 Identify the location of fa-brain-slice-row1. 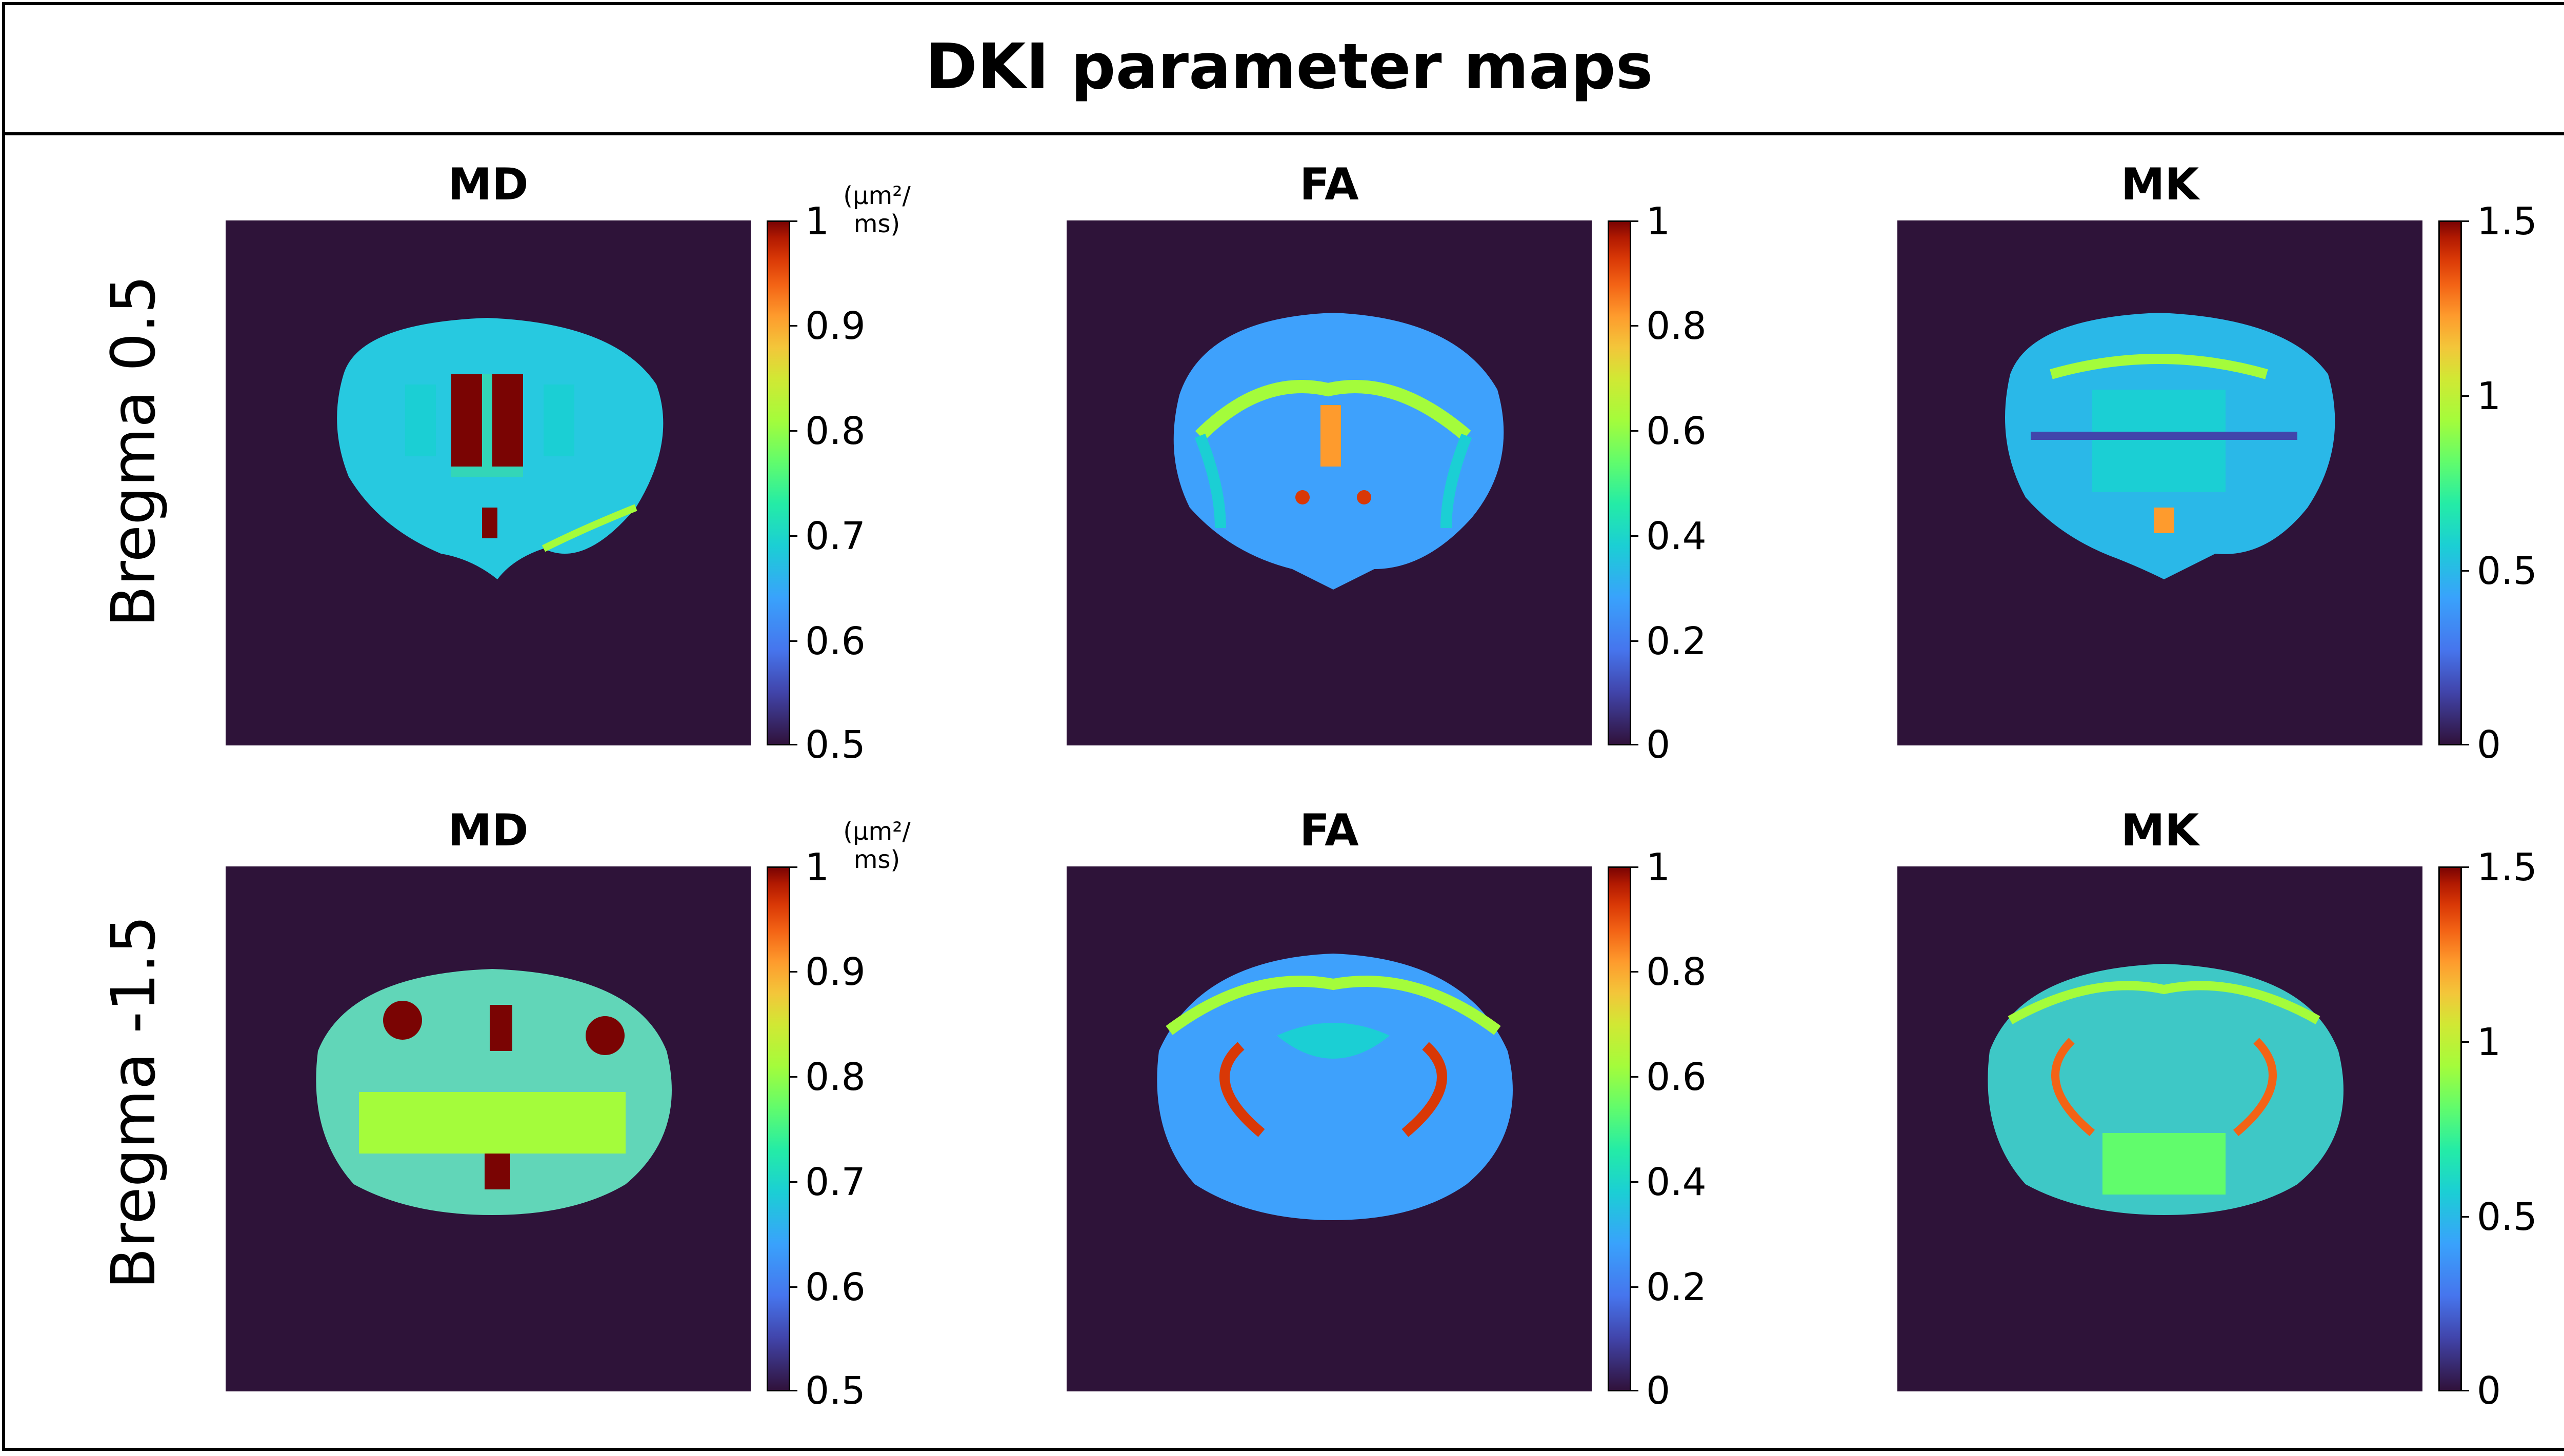
(1329, 482).